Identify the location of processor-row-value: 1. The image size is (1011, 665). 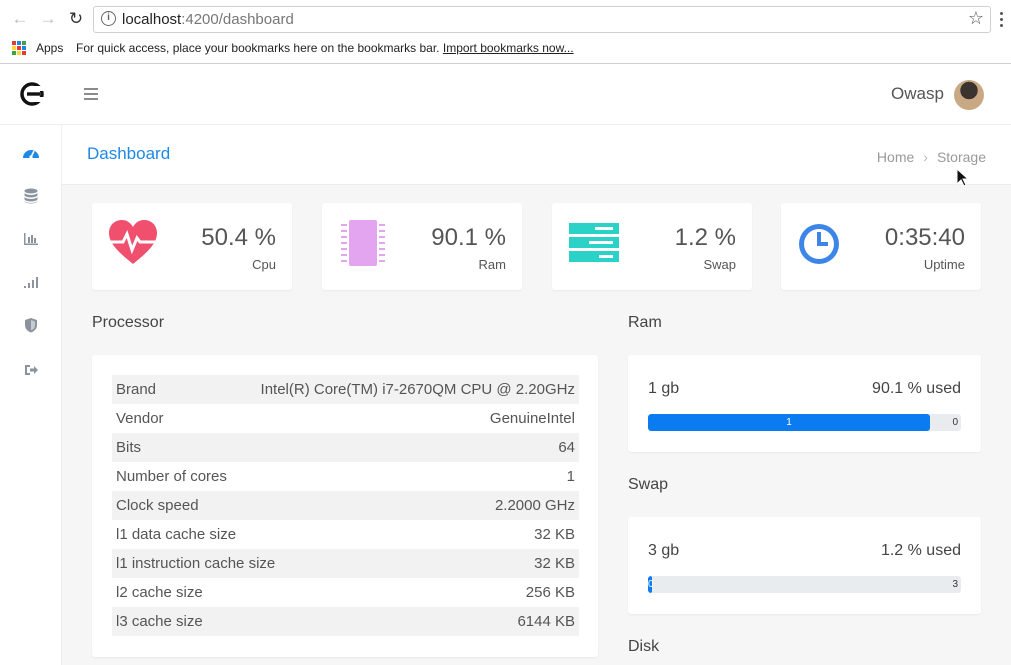
(570, 476).